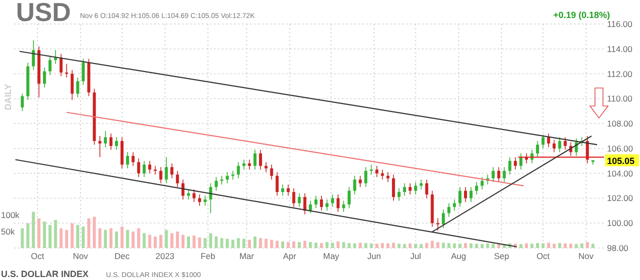 The image size is (640, 280). I want to click on y-tick-label: 116.00, so click(620, 24).